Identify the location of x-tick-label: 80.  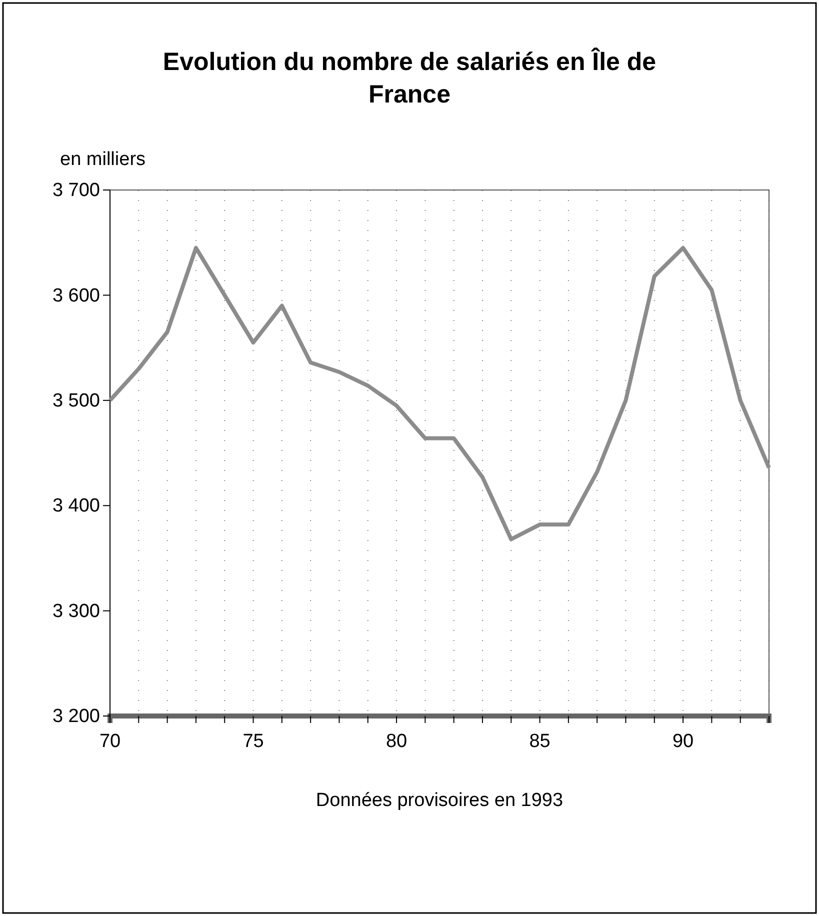
(397, 741).